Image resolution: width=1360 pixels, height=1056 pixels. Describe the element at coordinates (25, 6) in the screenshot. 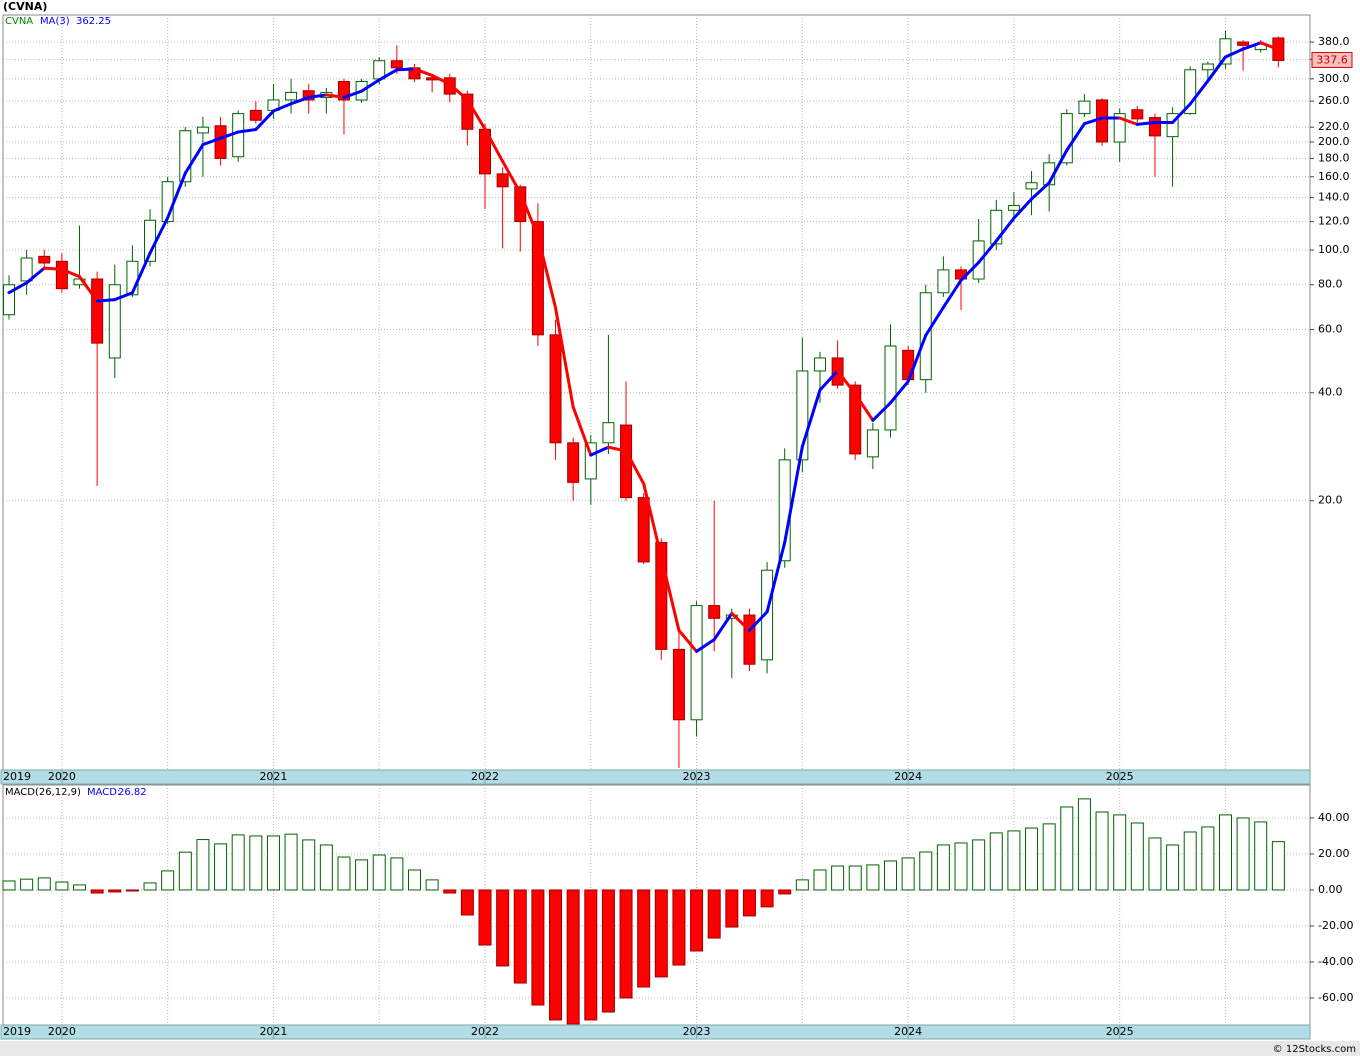

I see `chart-title: (CVNA)` at that location.